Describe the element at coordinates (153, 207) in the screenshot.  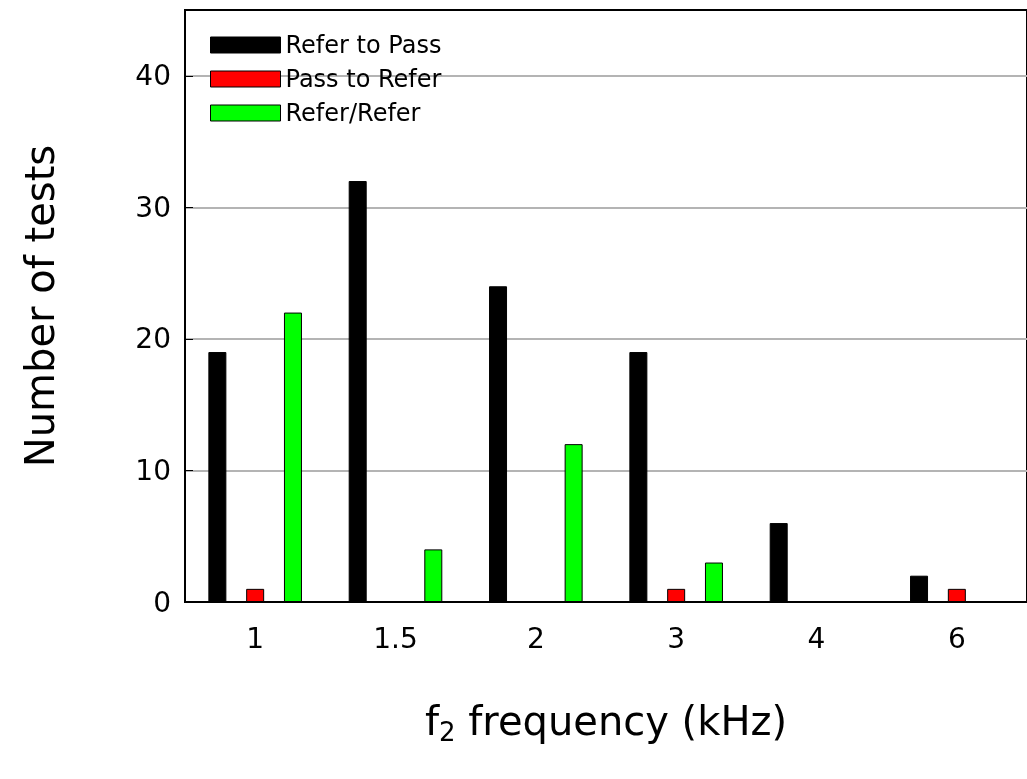
I see `y-tick-label: 30` at that location.